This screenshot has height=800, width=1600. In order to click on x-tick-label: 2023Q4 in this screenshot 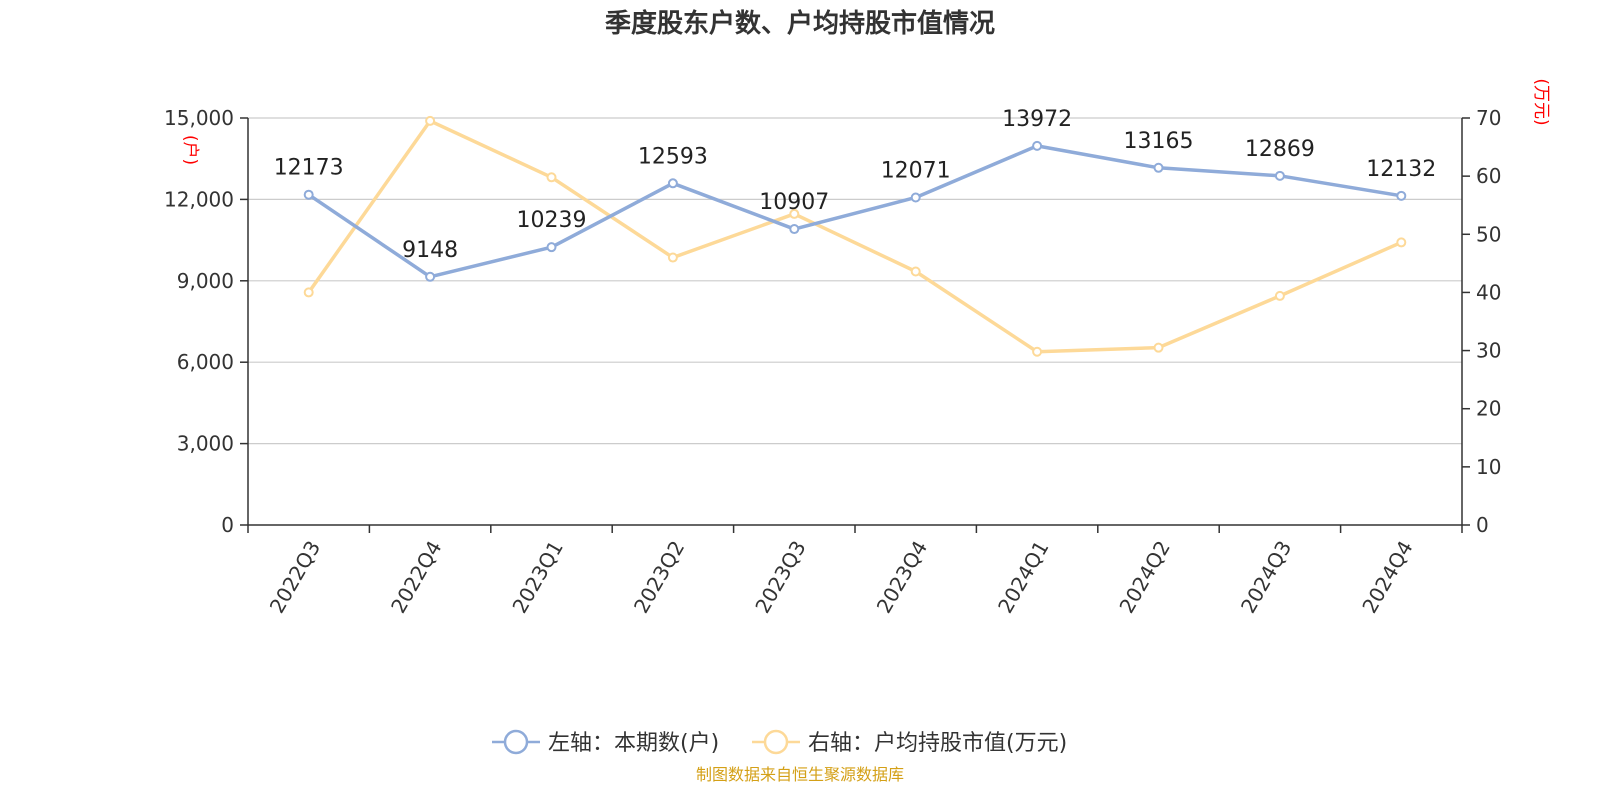, I will do `click(902, 577)`.